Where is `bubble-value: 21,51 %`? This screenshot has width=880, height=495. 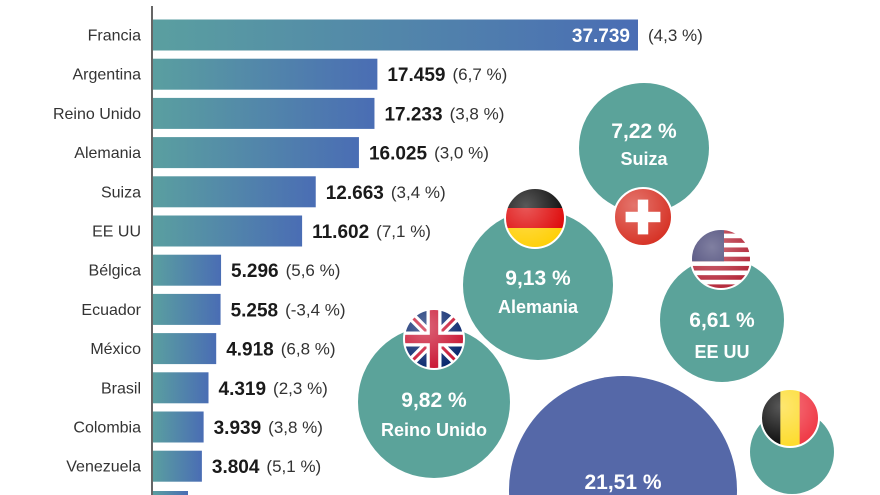 bubble-value: 21,51 % is located at coordinates (622, 482).